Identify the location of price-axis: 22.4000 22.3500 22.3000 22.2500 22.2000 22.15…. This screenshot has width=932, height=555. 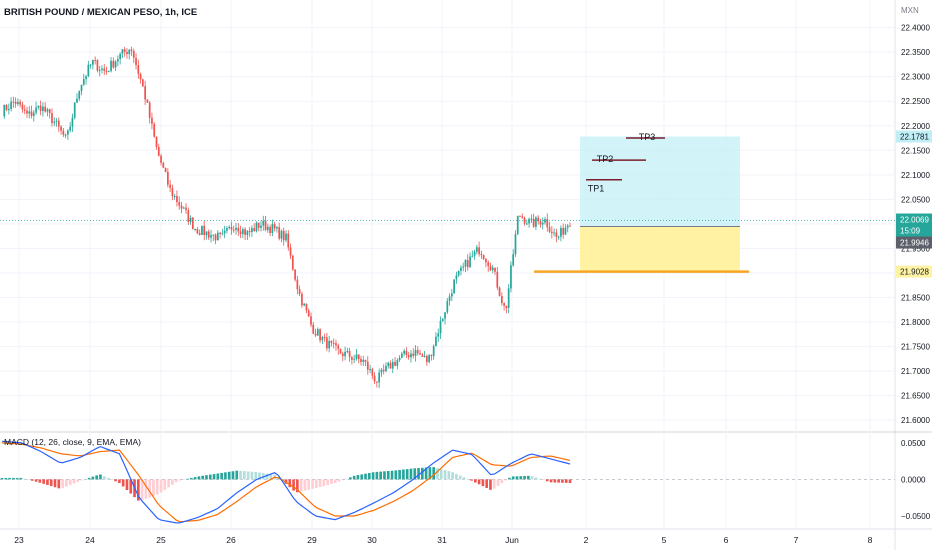
(914, 225).